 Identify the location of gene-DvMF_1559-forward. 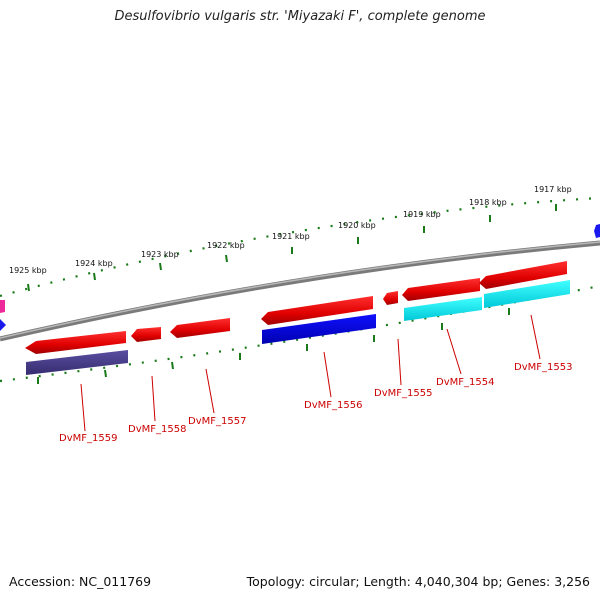
(75, 342).